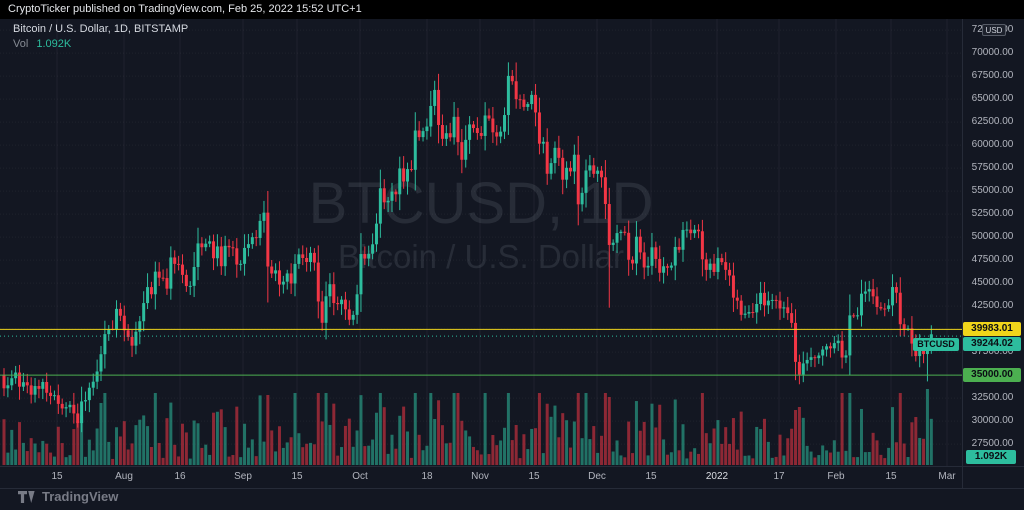  Describe the element at coordinates (992, 53) in the screenshot. I see `price-axis-tick: 70000.00` at that location.